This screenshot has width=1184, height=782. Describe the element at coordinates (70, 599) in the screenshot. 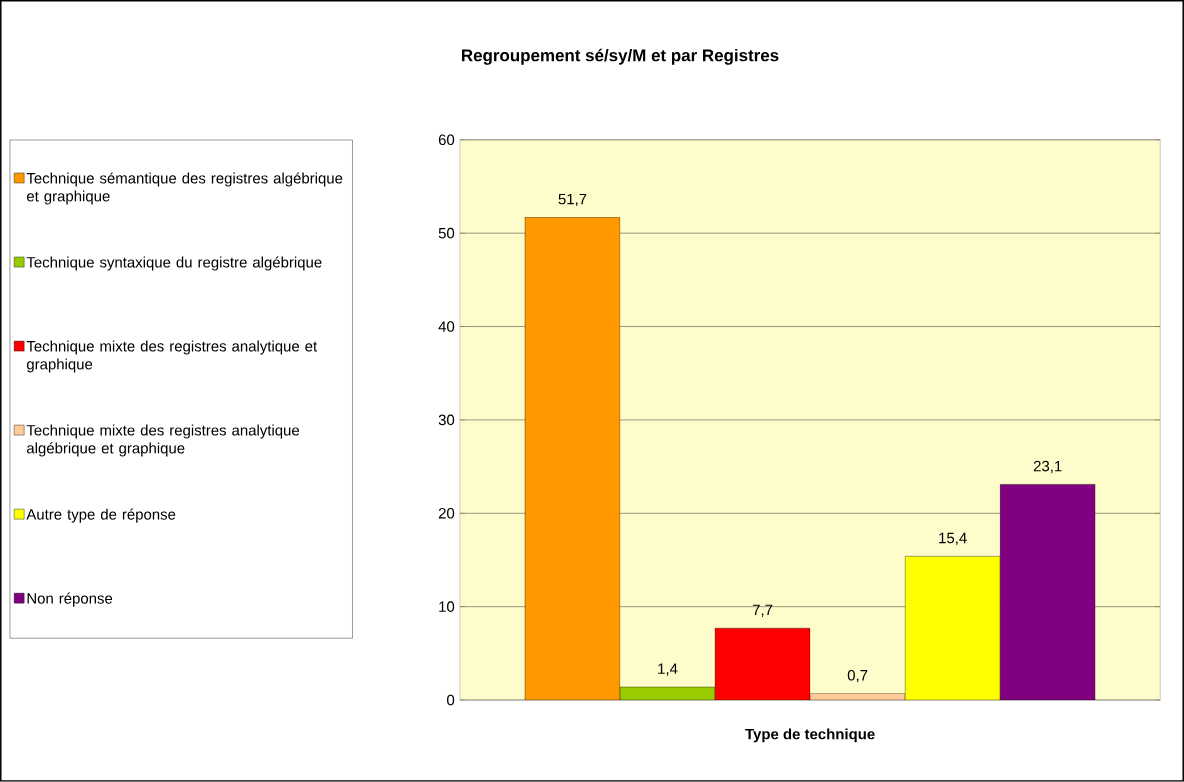

I see `legend-label: Non réponse` at that location.